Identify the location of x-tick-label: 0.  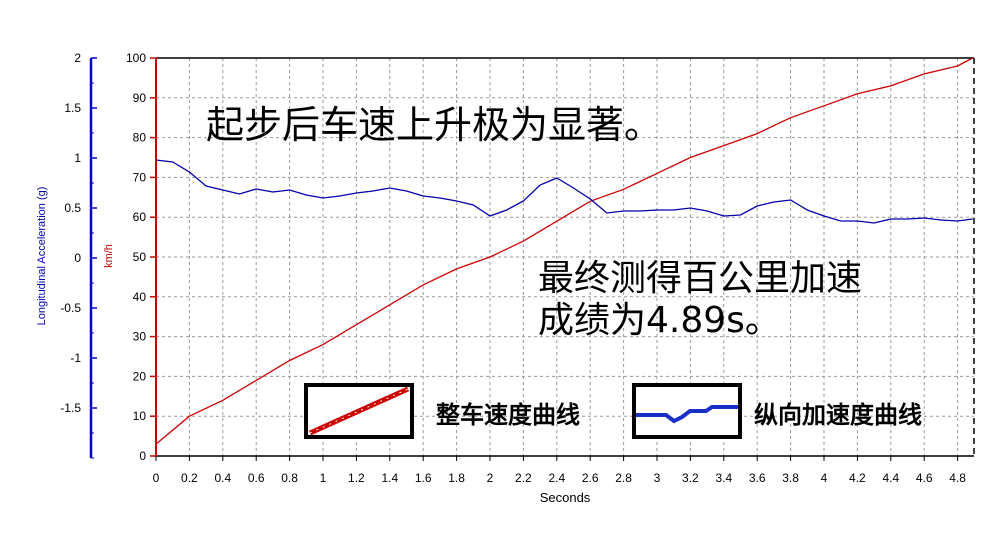
(156, 478).